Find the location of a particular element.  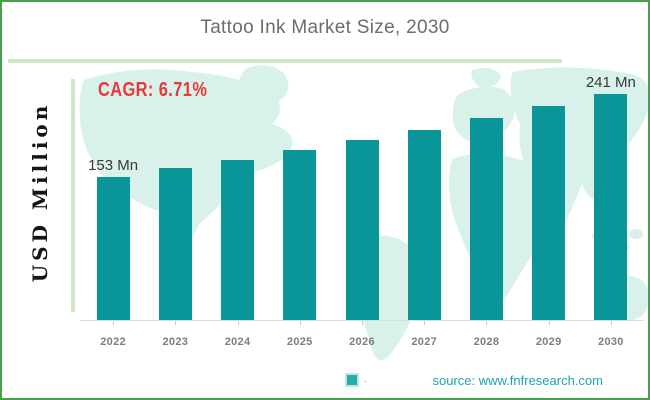

x-tick-label-2026: 2026 is located at coordinates (362, 342).